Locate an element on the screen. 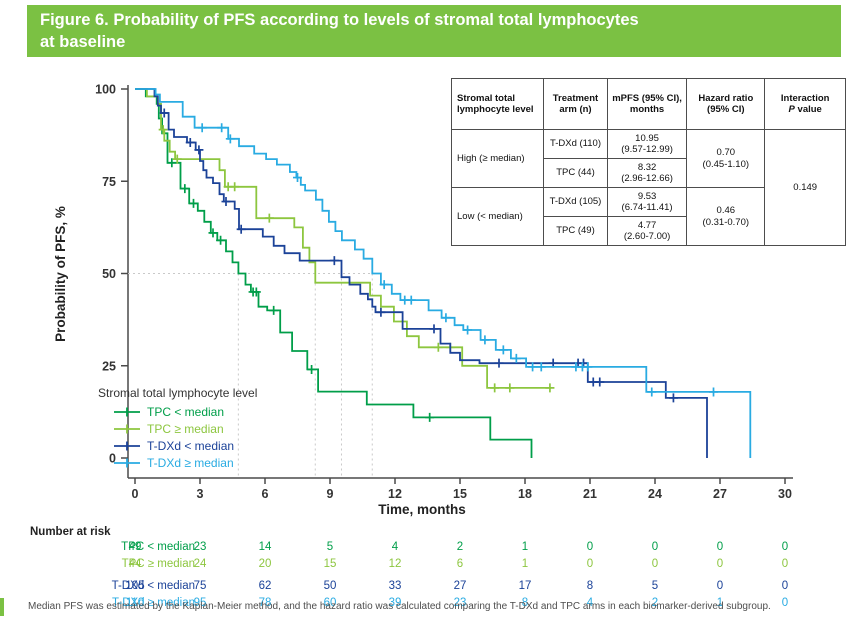 This screenshot has width=846, height=639. risk-value: 75 is located at coordinates (200, 586).